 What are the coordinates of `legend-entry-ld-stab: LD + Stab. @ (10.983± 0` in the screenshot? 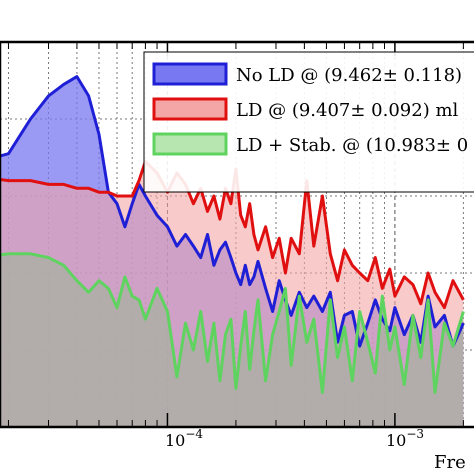 It's located at (310, 144).